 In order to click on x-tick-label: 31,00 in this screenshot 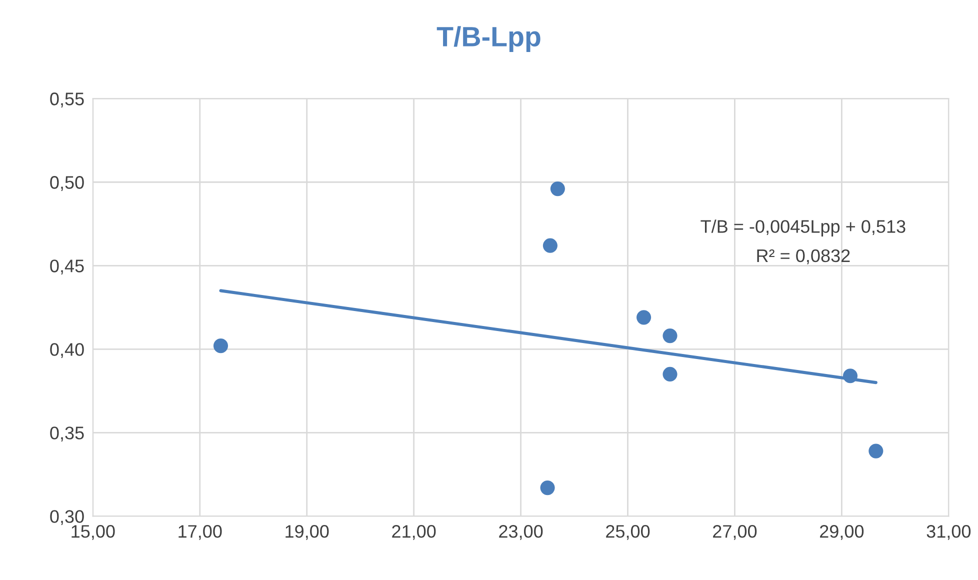, I will do `click(948, 532)`.